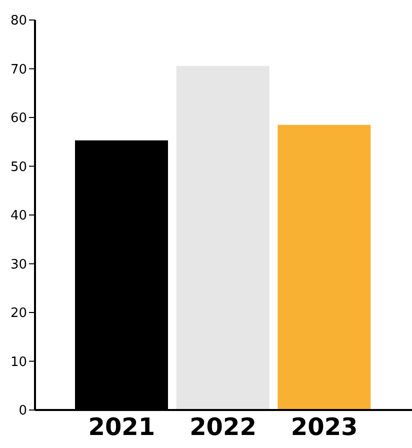  Describe the element at coordinates (122, 427) in the screenshot. I see `x-tick-label: 2021` at that location.